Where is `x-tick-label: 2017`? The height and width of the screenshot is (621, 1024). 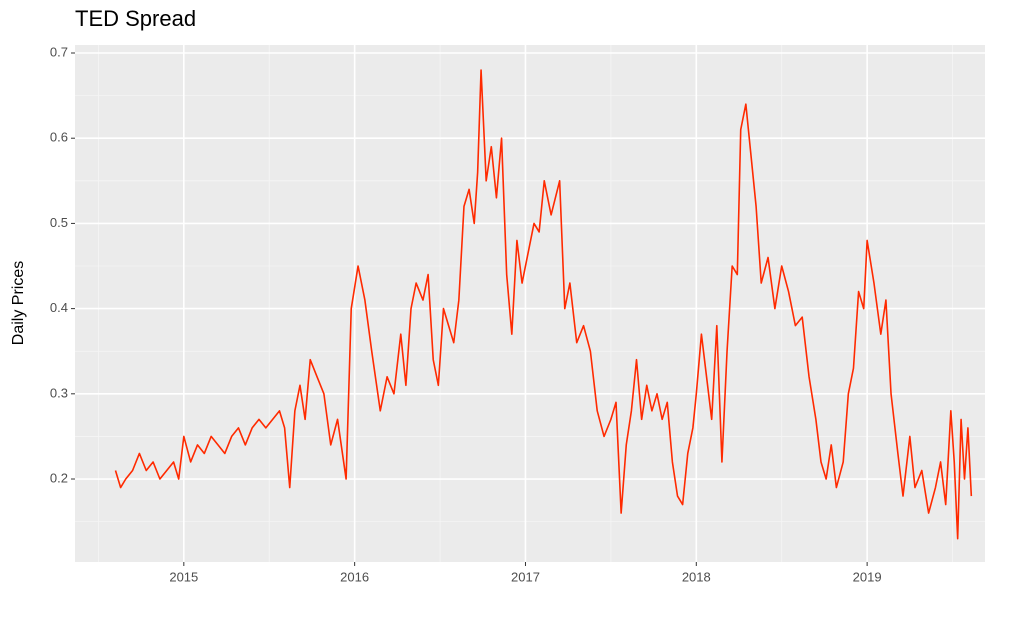 x-tick-label: 2017 is located at coordinates (525, 576).